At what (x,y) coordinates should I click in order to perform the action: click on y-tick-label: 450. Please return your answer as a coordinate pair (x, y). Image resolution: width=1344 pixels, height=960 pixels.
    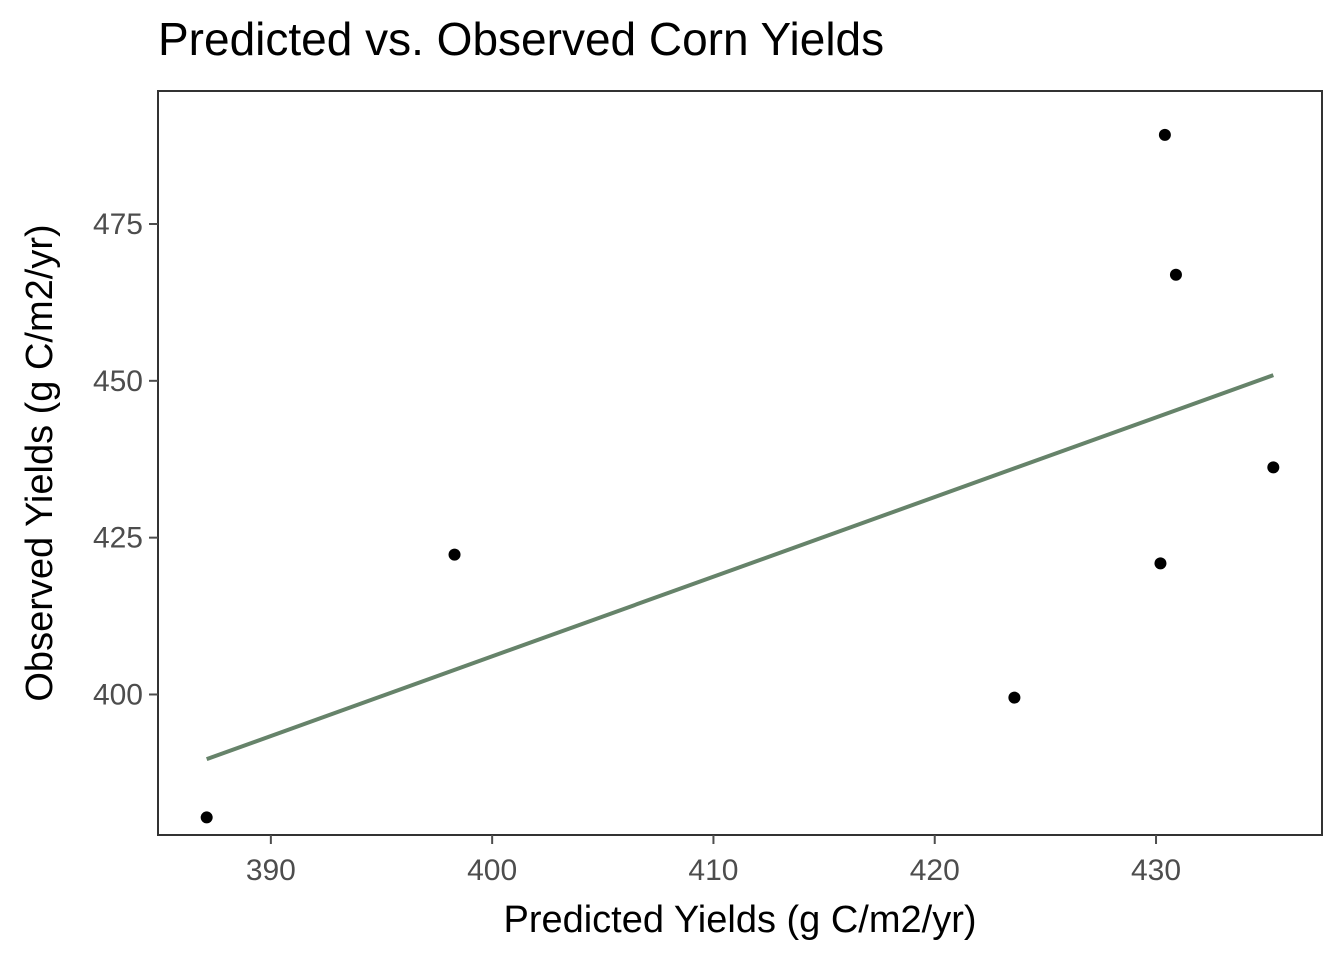
    Looking at the image, I should click on (118, 381).